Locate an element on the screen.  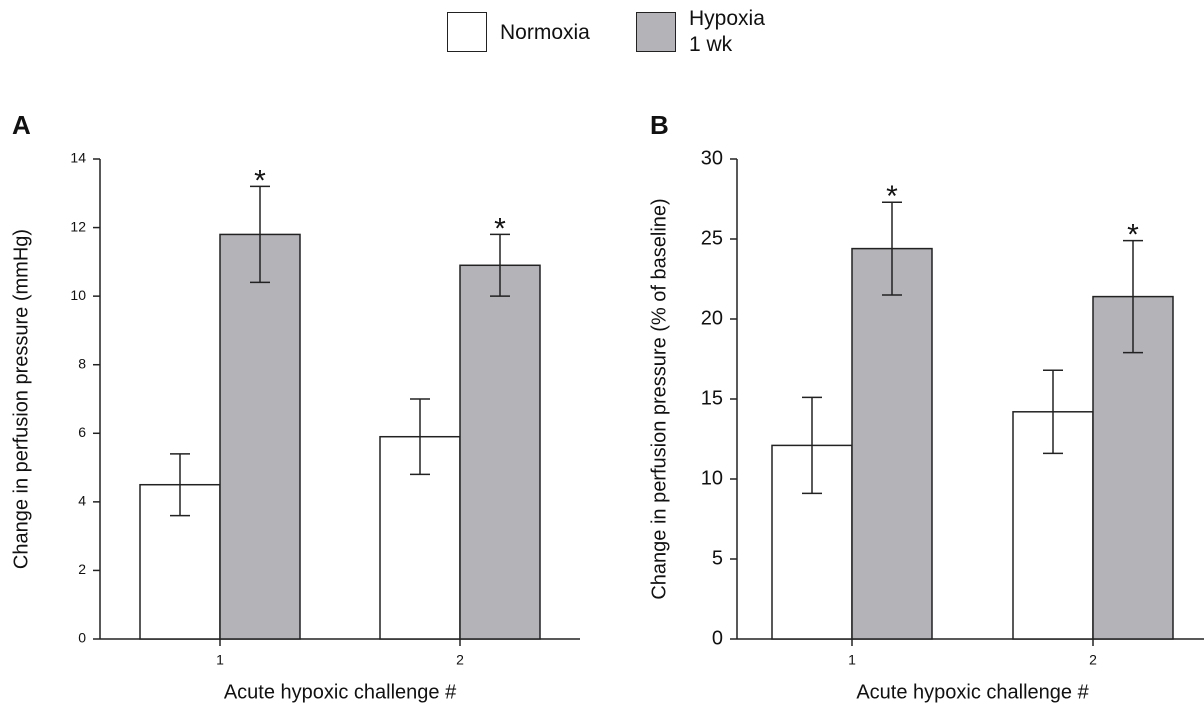
legend-label: Normoxia is located at coordinates (545, 32).